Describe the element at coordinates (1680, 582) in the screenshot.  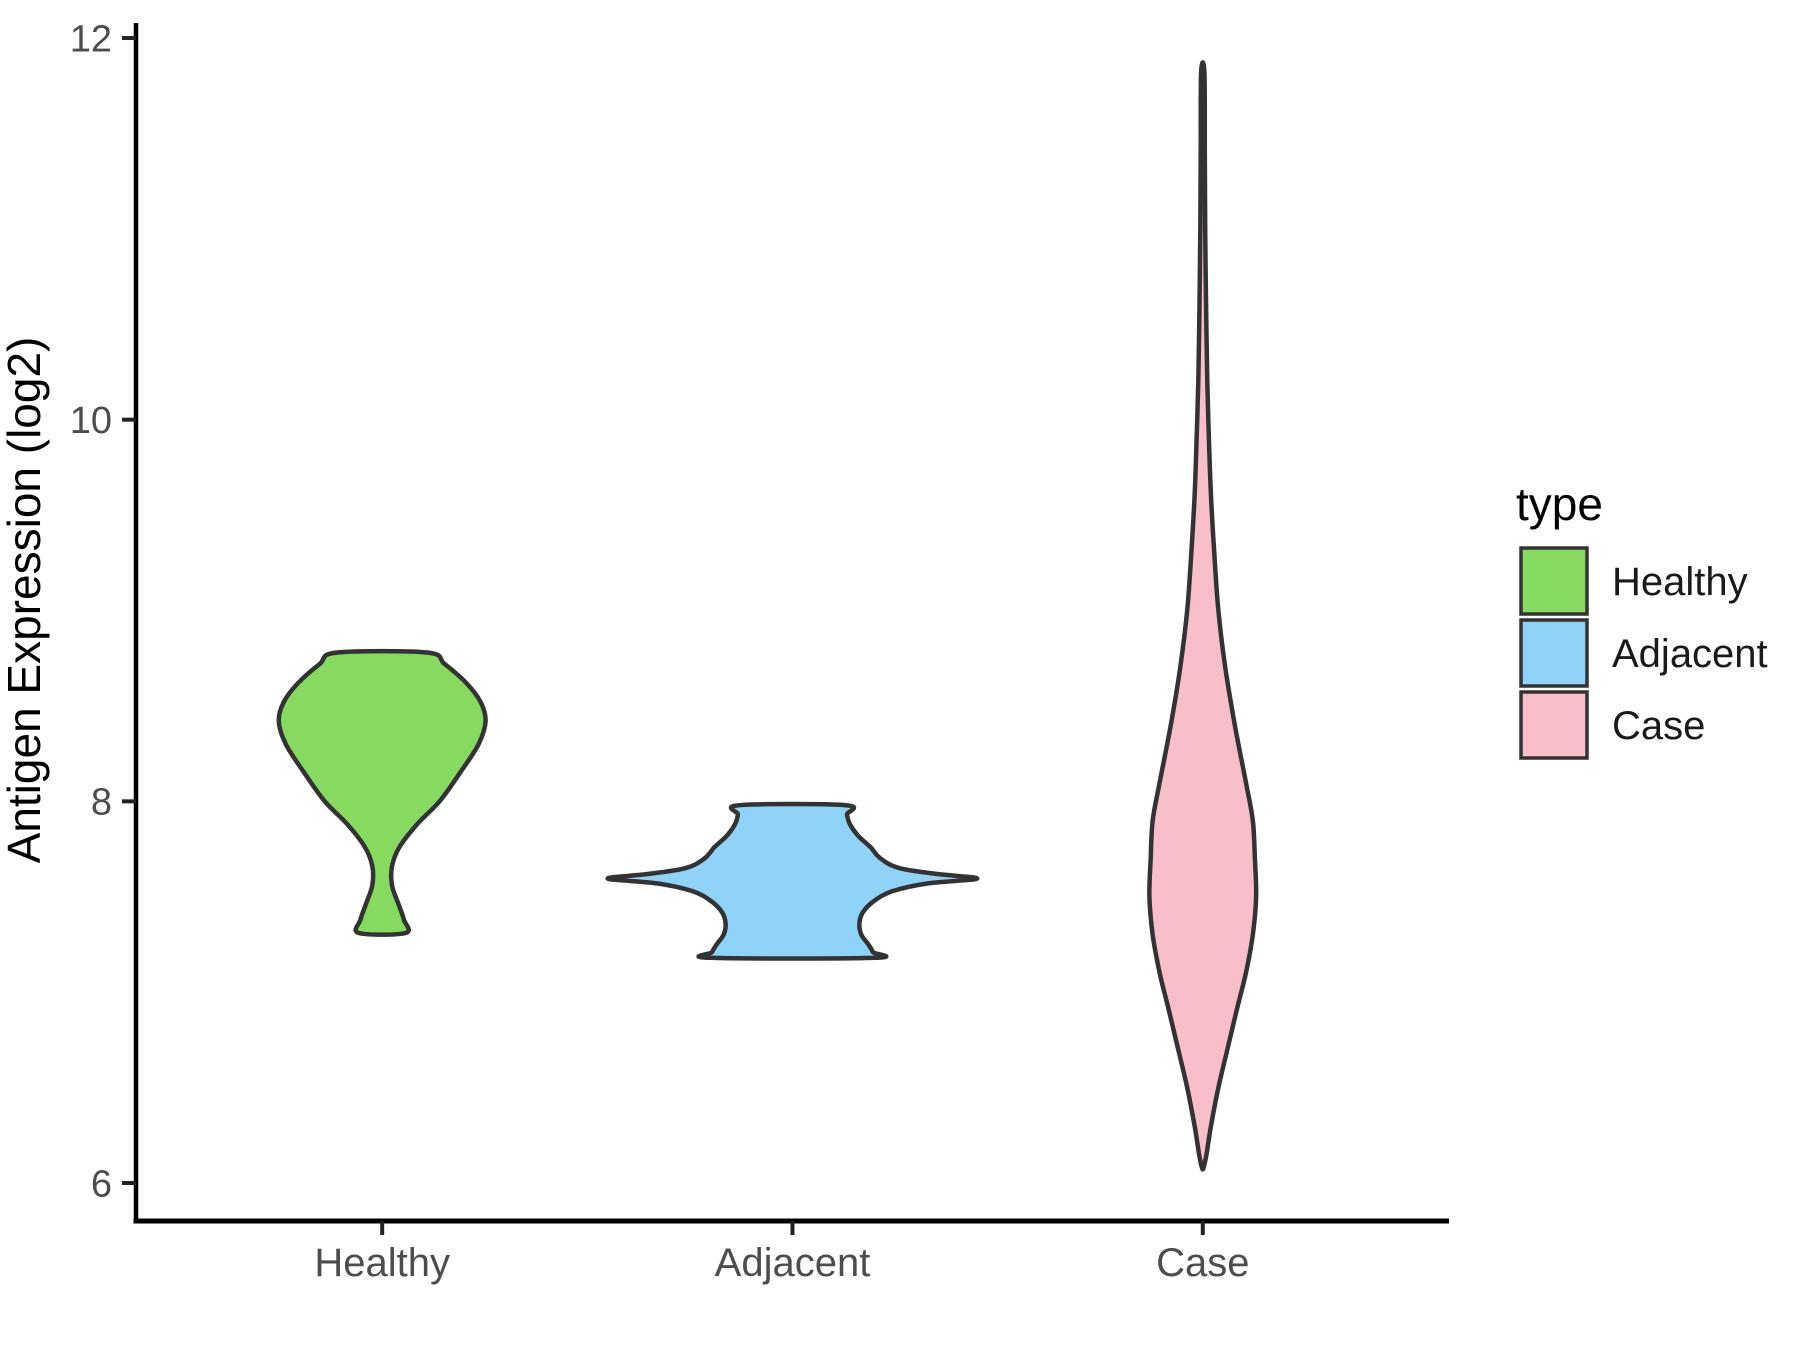
I see `legend-label-healthy: Healthy` at that location.